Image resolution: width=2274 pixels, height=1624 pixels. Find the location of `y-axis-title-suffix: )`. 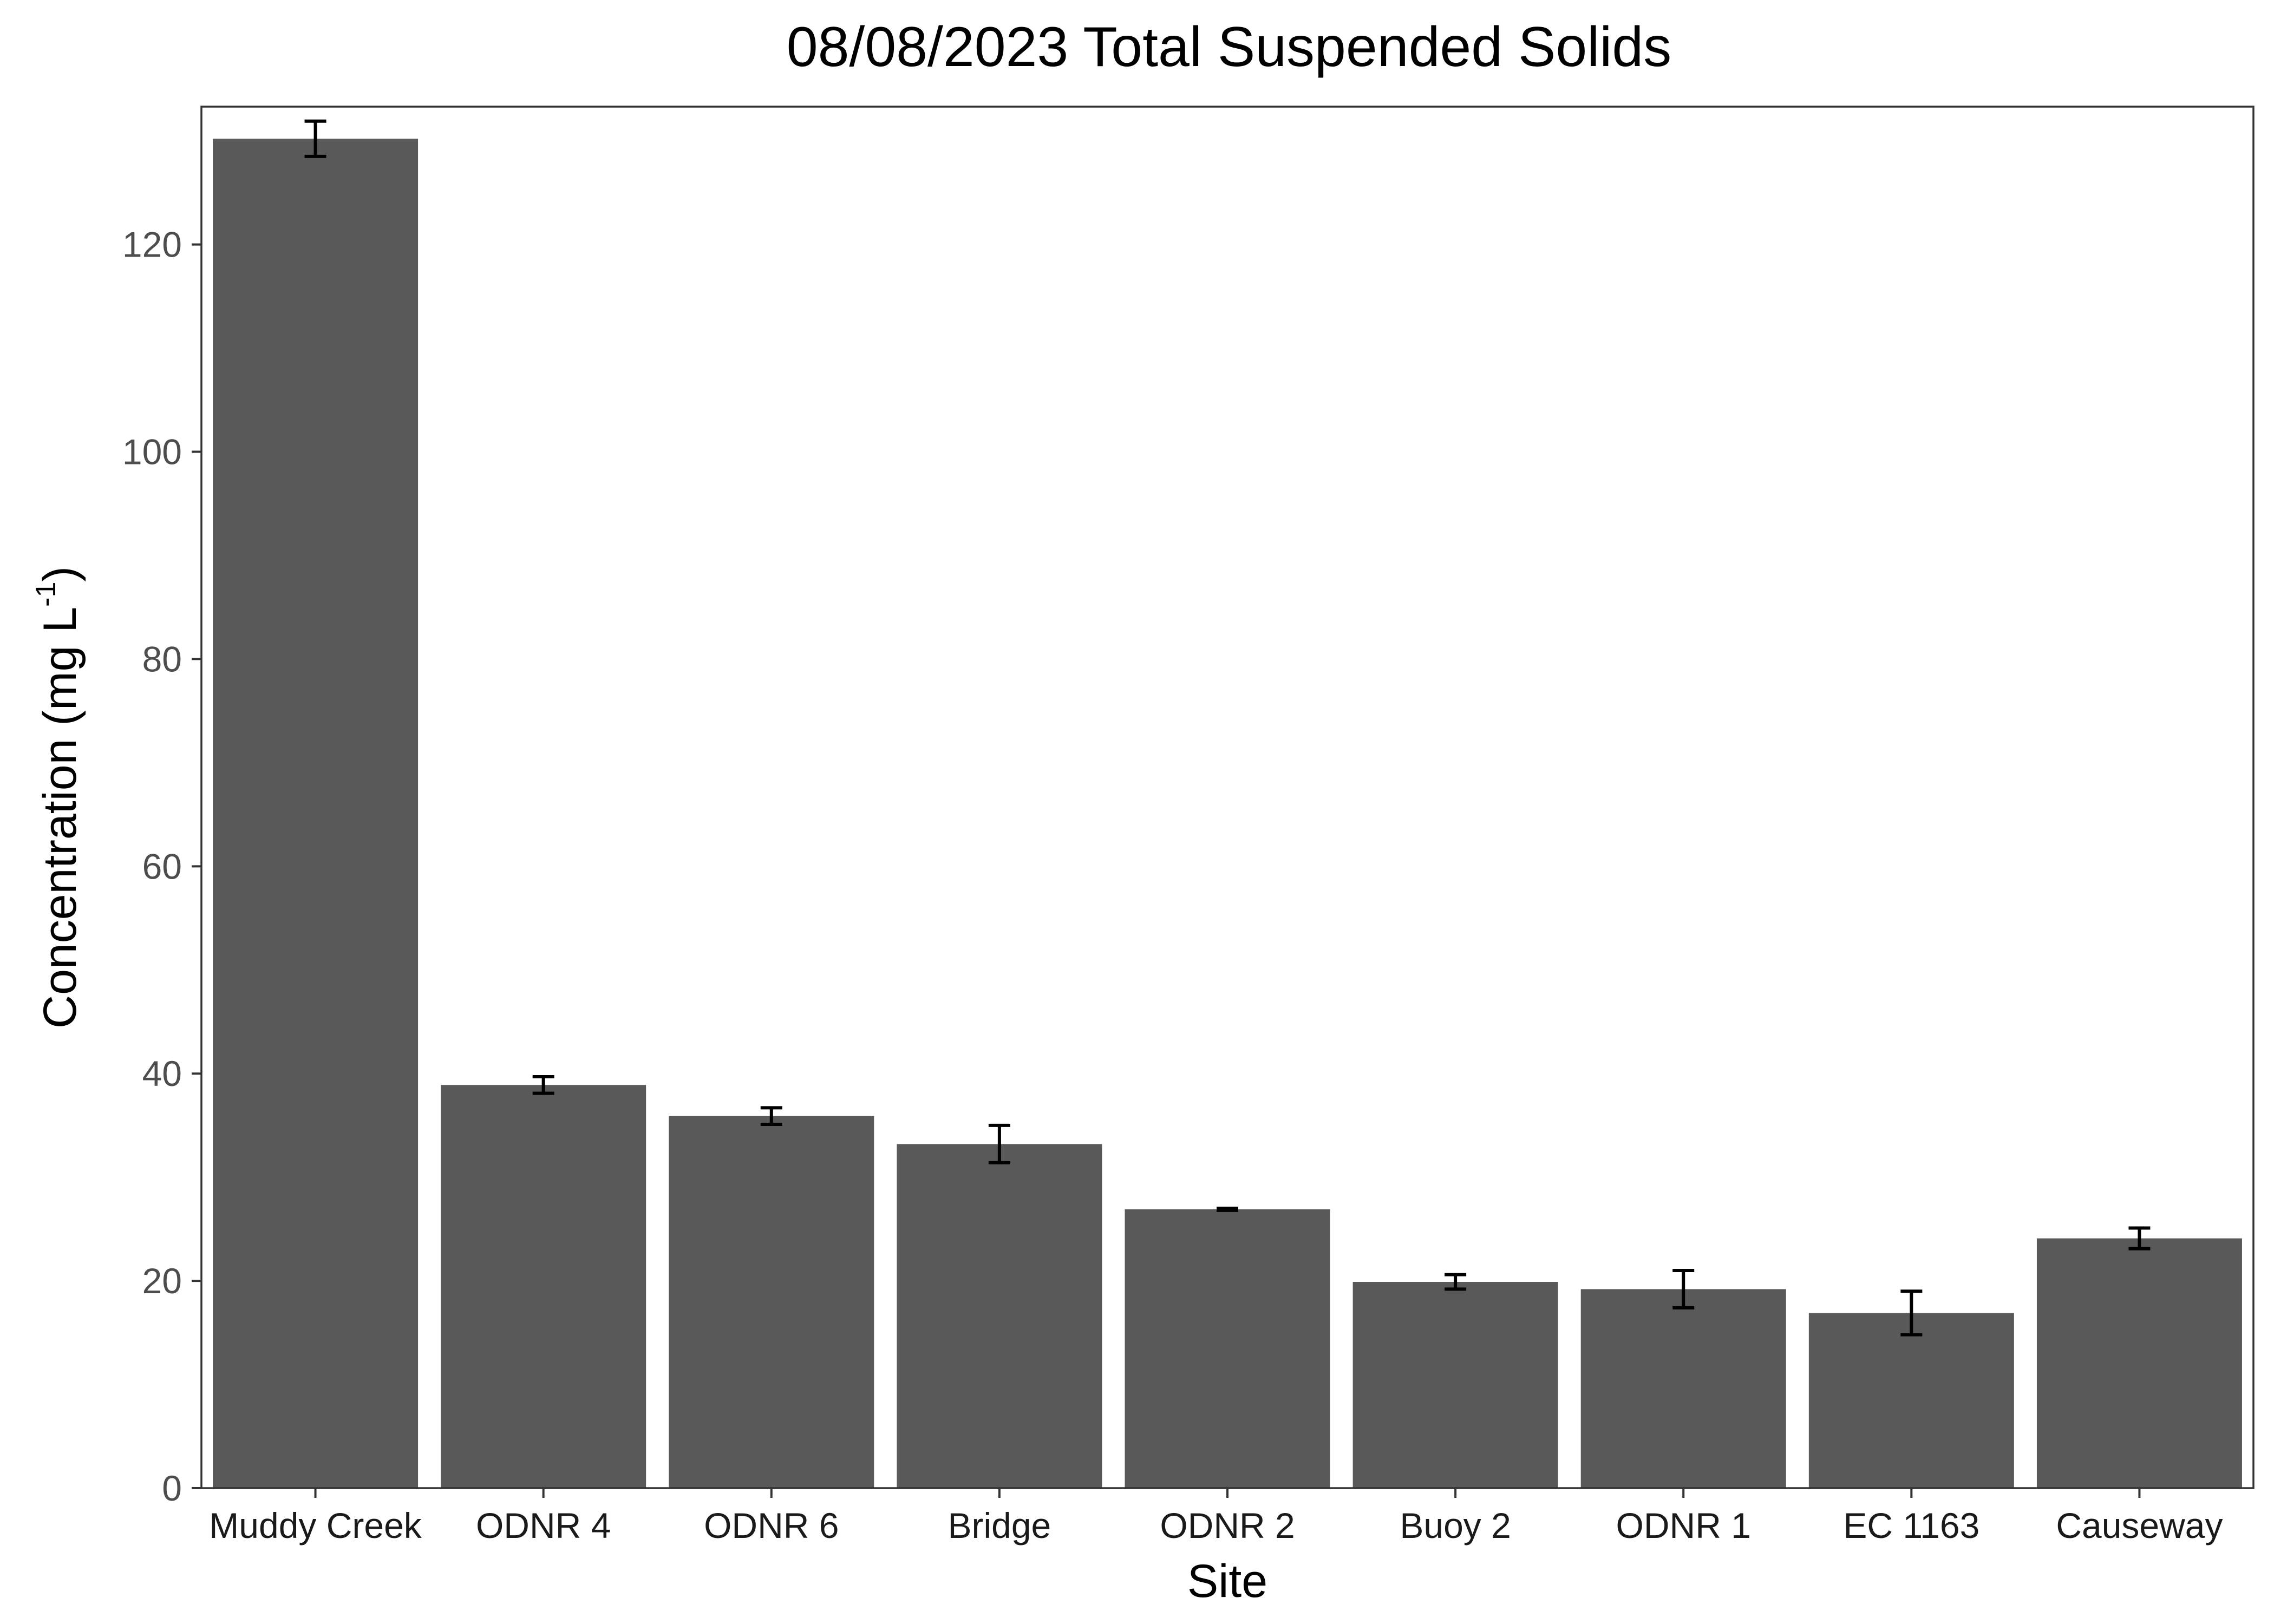

y-axis-title-suffix: ) is located at coordinates (60, 574).